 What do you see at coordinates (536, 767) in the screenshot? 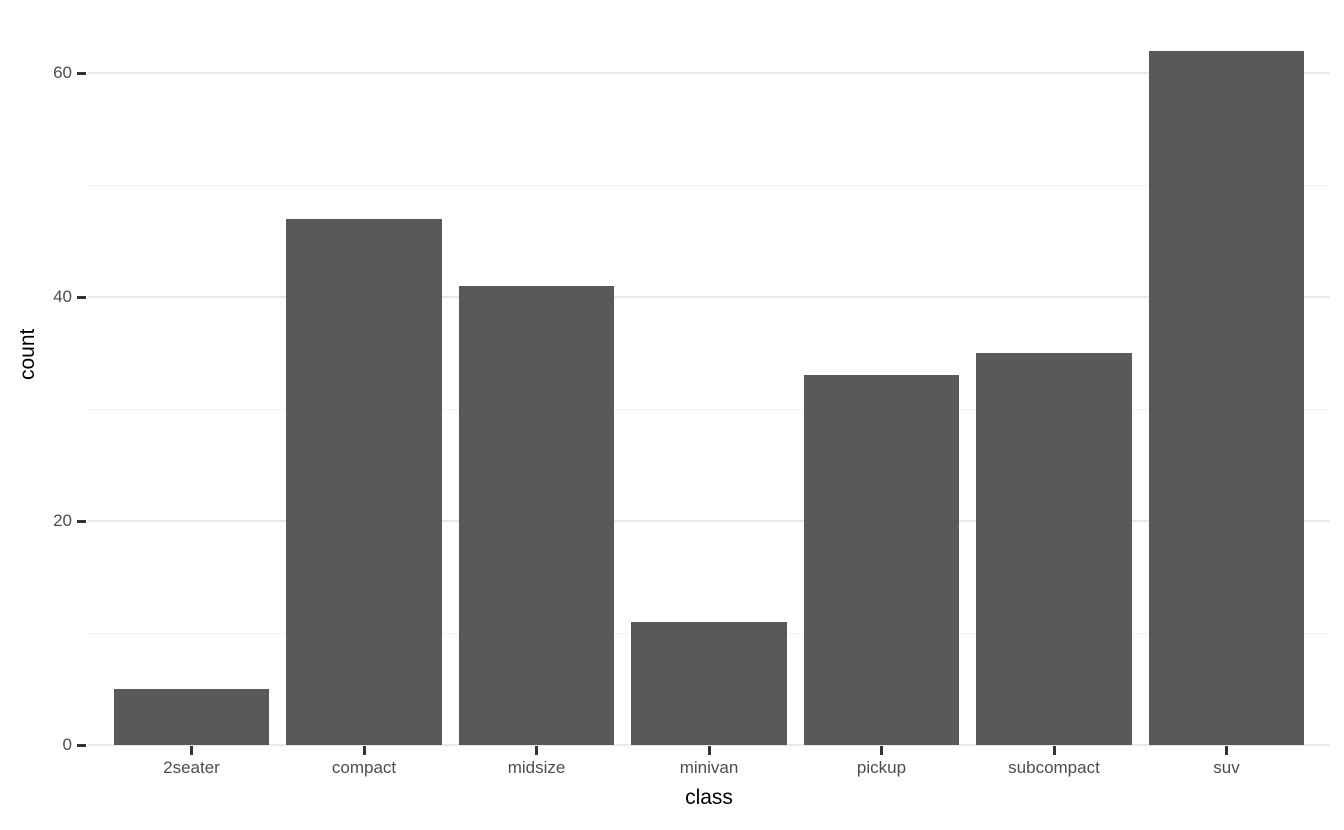
I see `x-axis-tick-label-midsize: midsize` at bounding box center [536, 767].